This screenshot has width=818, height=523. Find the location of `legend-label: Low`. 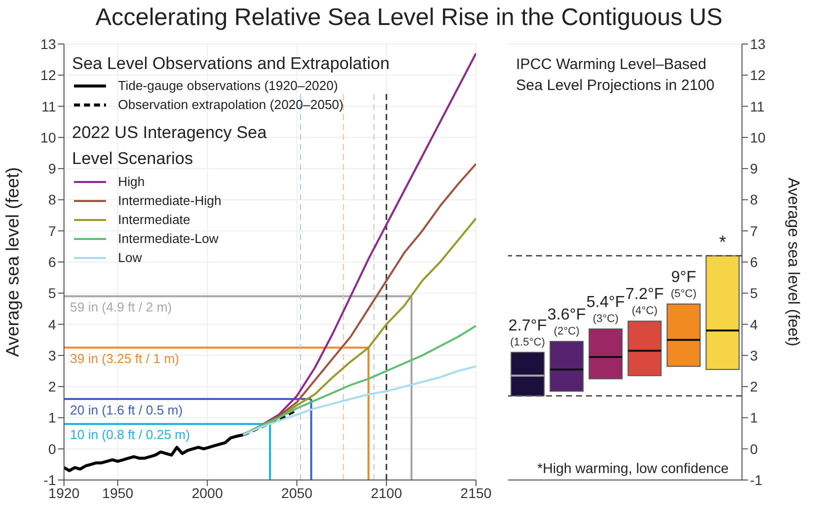

legend-label: Low is located at coordinates (130, 257).